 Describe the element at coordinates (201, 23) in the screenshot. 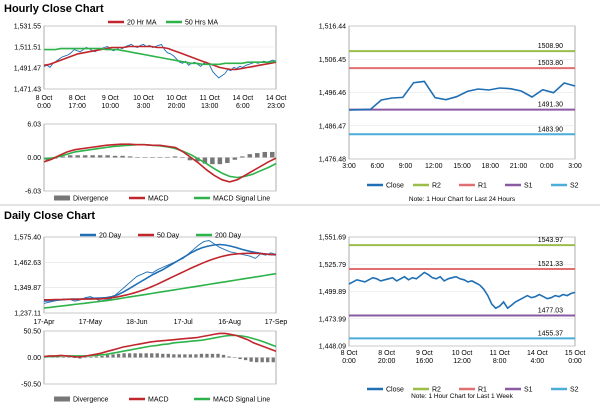

I see `hourly-price-legend-1-label: 50 Hrs MA` at that location.